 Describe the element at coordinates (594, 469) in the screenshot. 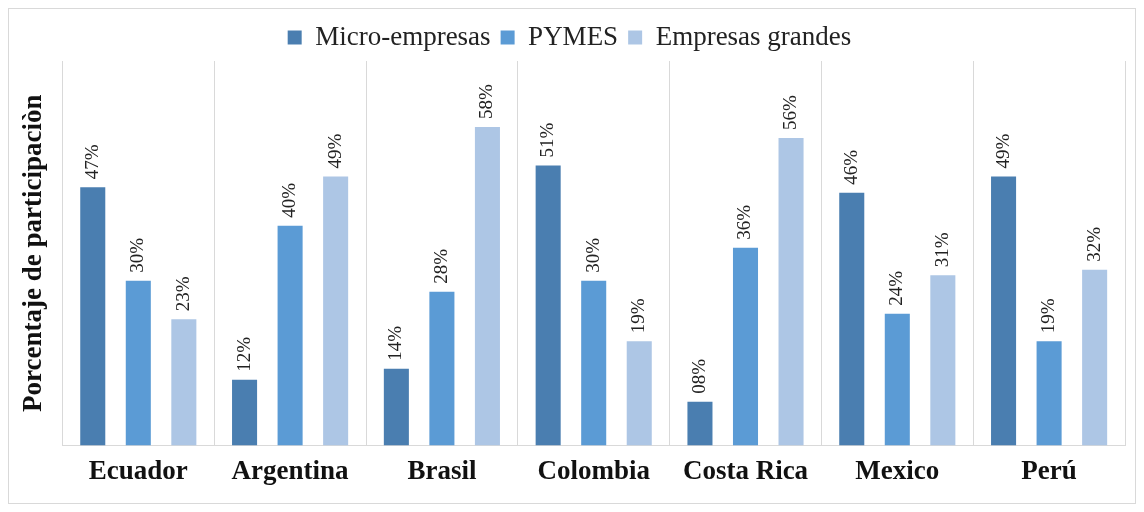

I see `x-tick-label: Colombia` at that location.